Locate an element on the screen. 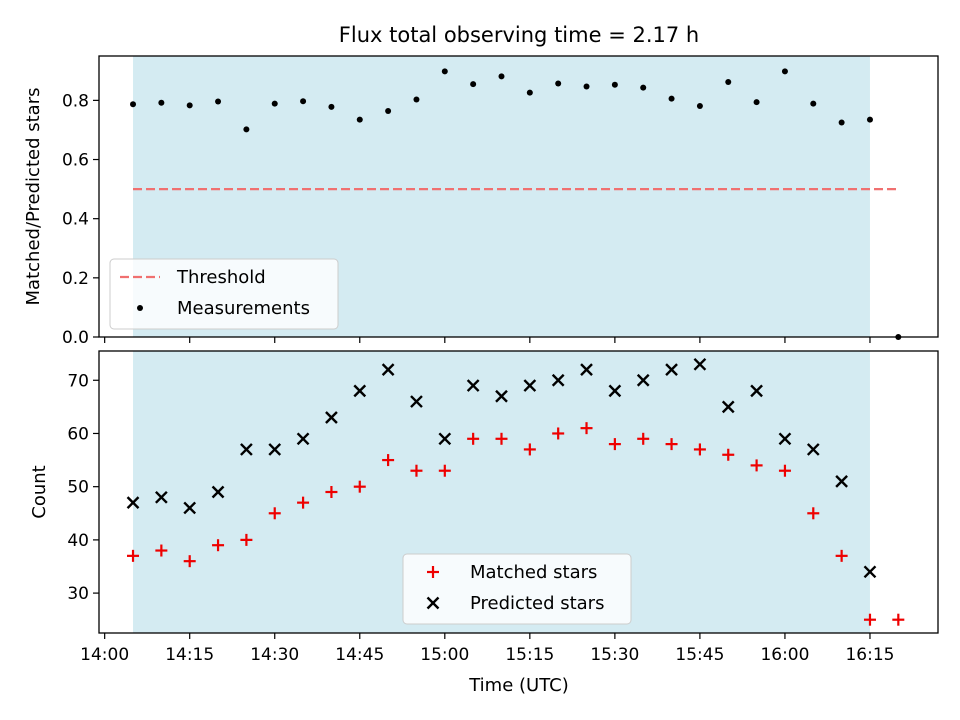 The height and width of the screenshot is (720, 960). x-tick-label: 14:00 is located at coordinates (104, 655).